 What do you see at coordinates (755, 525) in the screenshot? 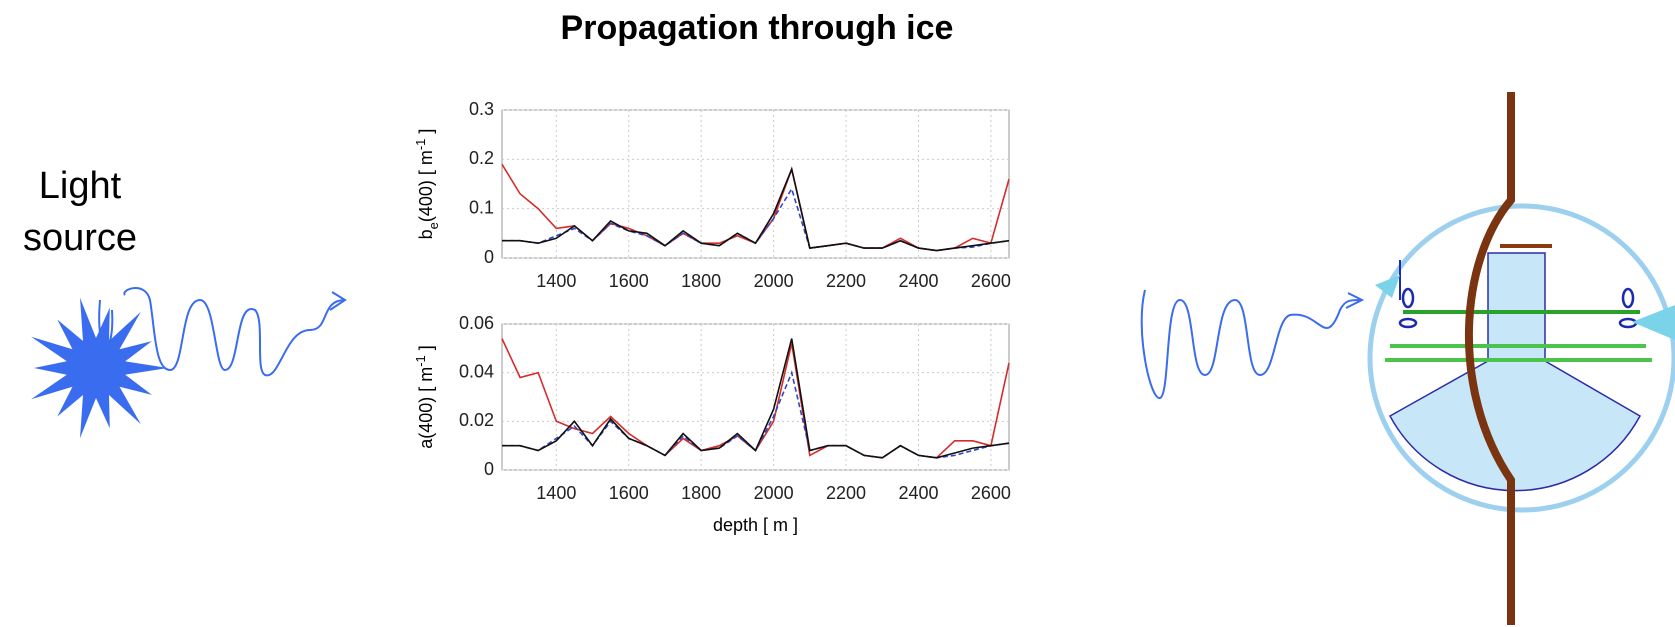
I see `x-axis-label: depth [ m ]` at bounding box center [755, 525].